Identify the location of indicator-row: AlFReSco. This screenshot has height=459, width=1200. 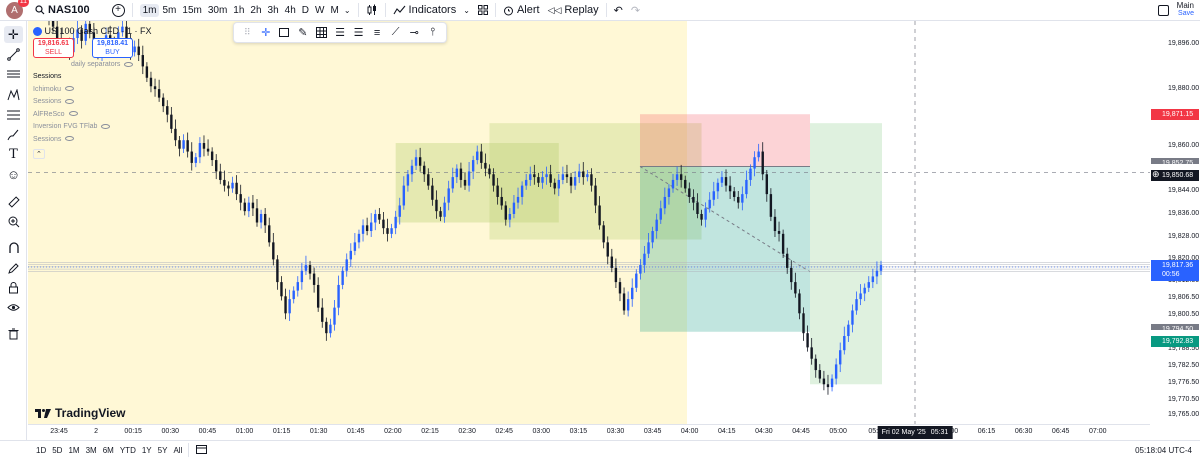
(71, 117).